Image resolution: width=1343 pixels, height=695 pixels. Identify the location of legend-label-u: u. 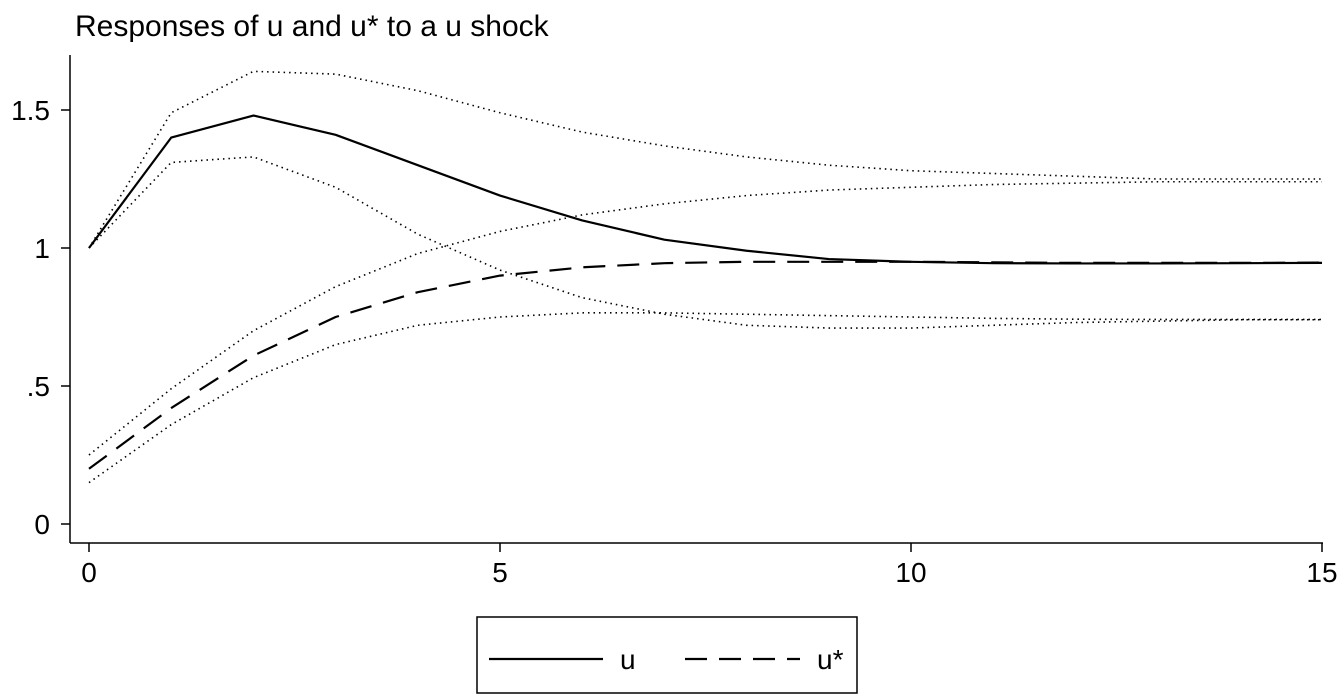
(628, 659).